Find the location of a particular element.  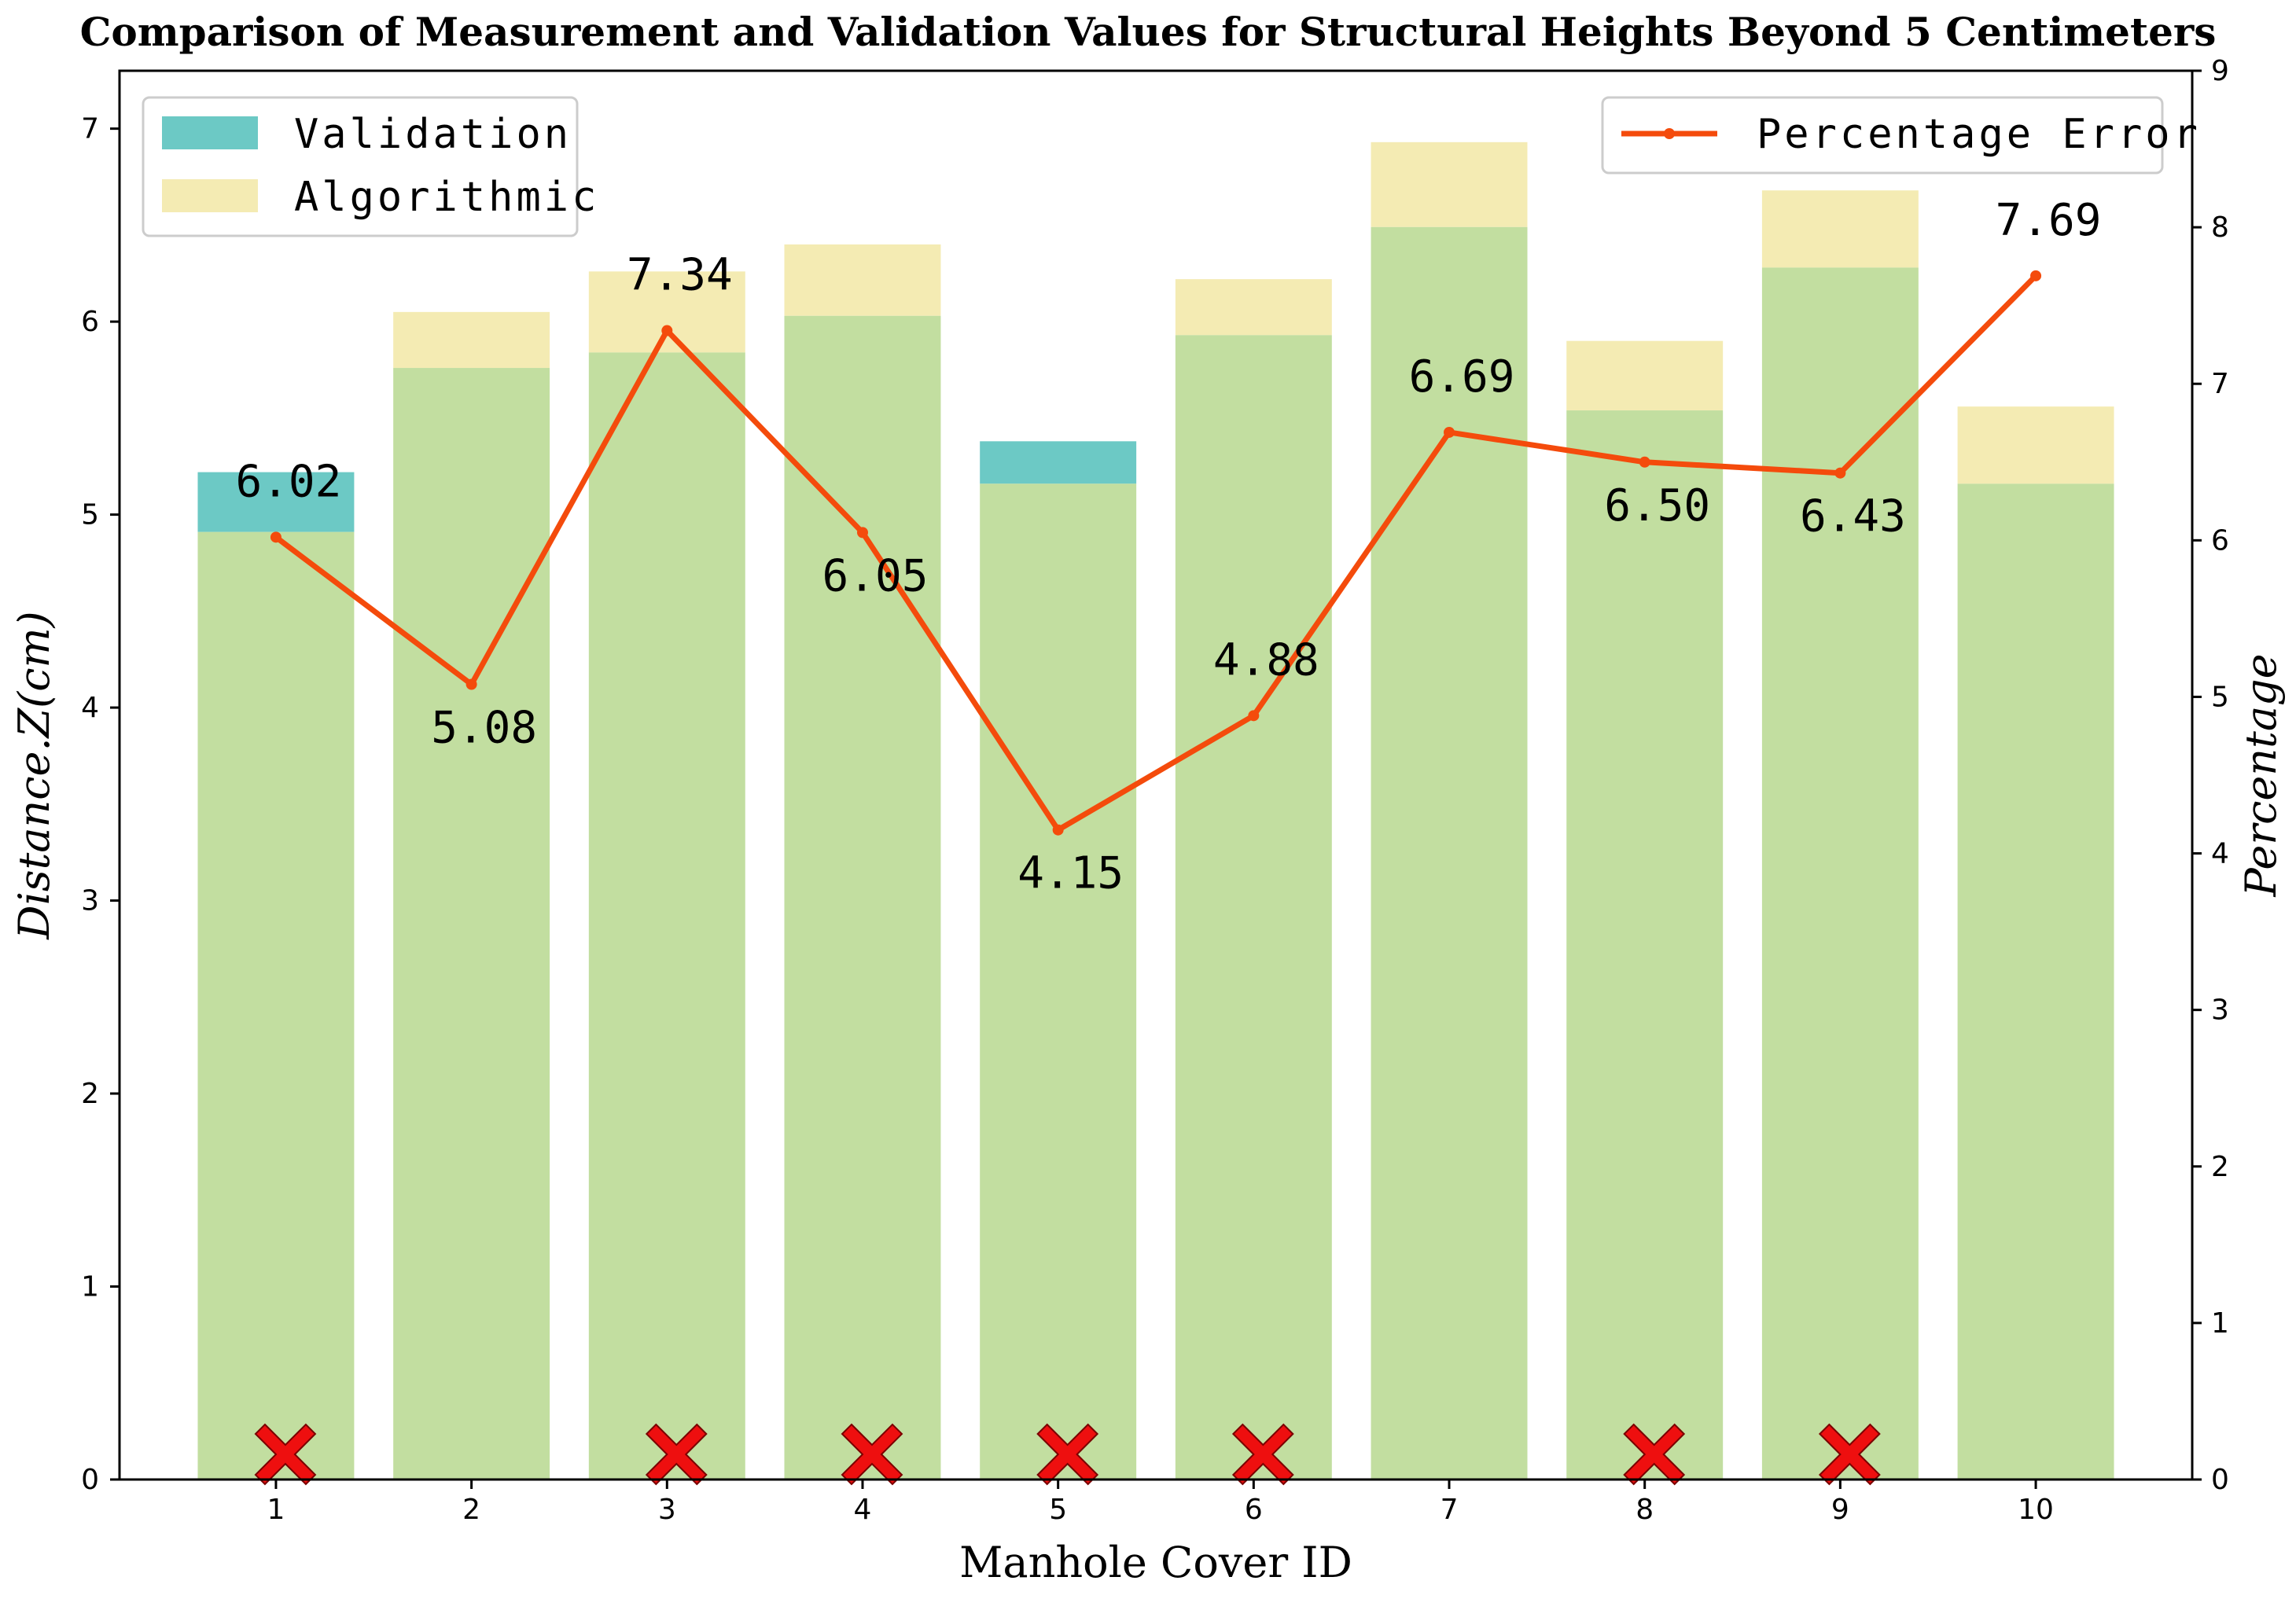

y2-tick-label-7: 7 is located at coordinates (2220, 384).